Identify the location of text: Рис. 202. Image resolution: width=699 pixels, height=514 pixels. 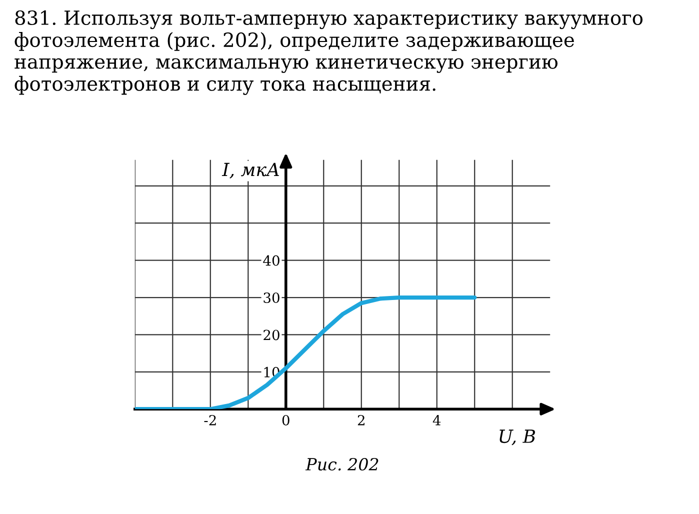
(341, 464).